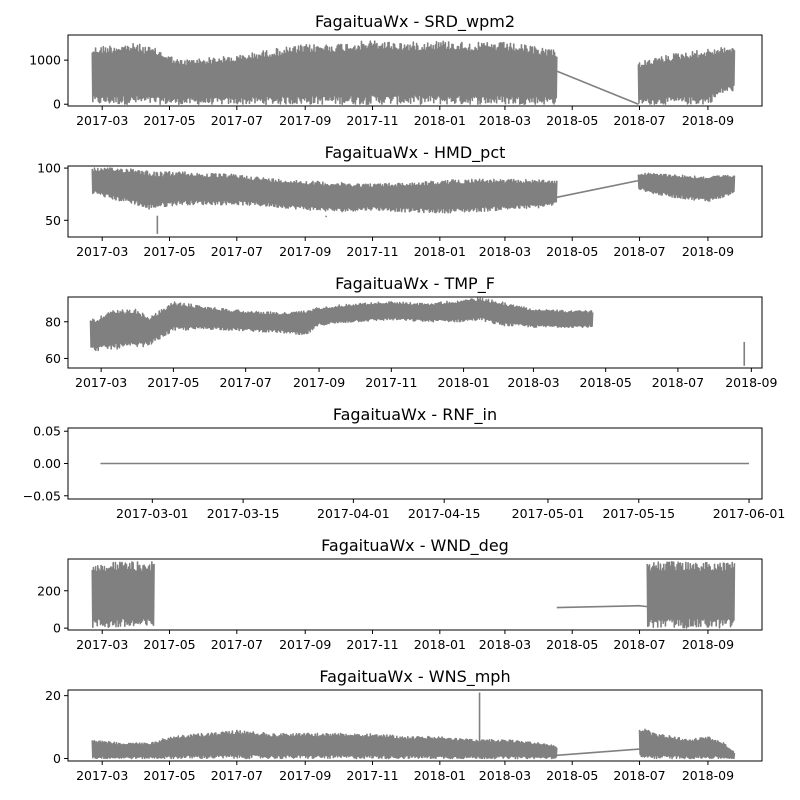  I want to click on y-tick-label: 0.00, so click(47, 463).